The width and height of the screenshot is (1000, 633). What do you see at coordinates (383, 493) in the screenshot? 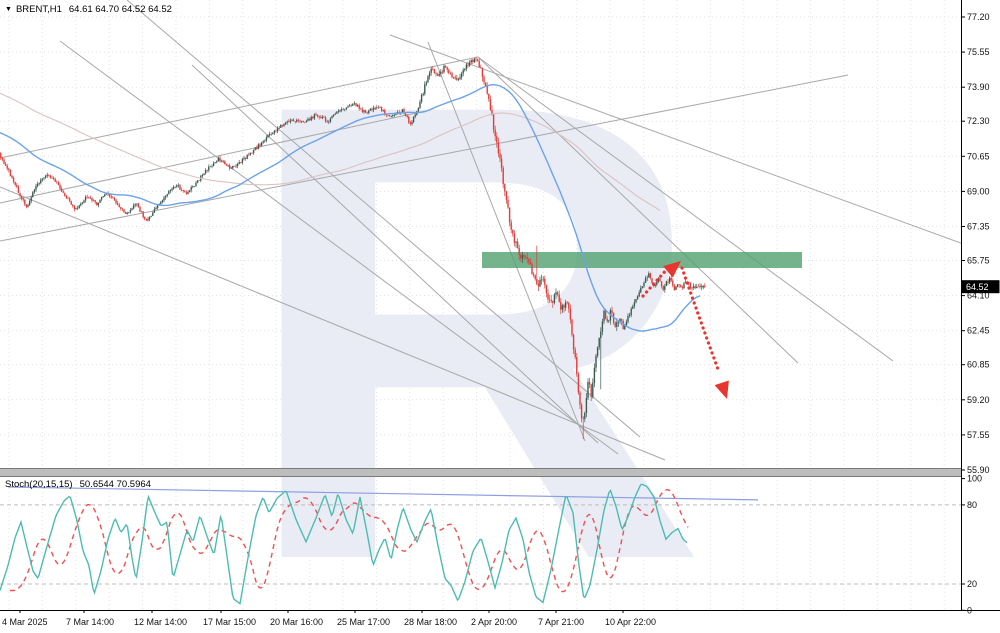
I see `stoch-trendline` at bounding box center [383, 493].